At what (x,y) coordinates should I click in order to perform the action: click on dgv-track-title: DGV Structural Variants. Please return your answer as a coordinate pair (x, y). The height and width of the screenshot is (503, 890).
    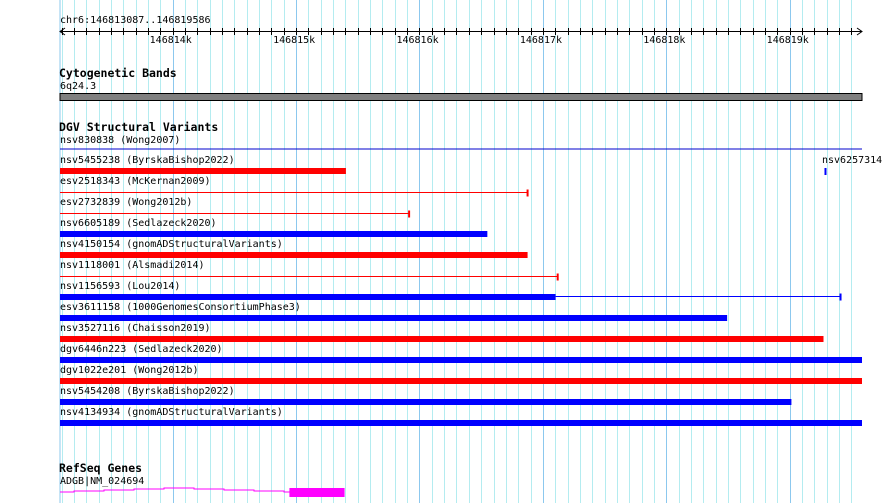
    Looking at the image, I should click on (139, 127).